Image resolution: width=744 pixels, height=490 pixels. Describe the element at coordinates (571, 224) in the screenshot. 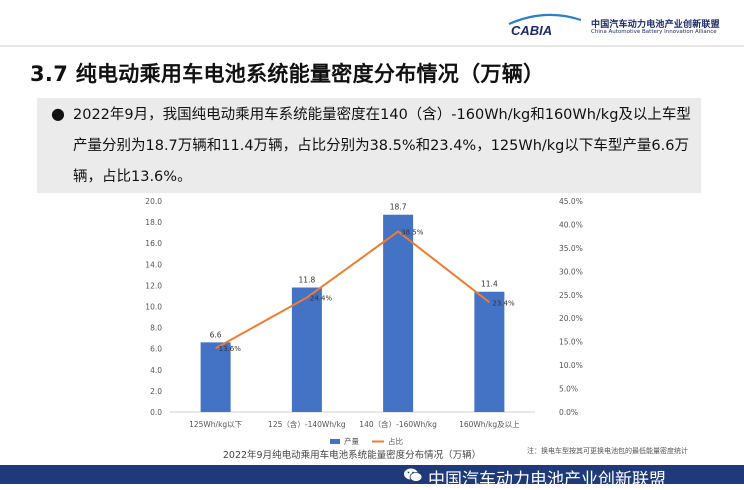

I see `y-right-tick-label: 40.0%` at that location.